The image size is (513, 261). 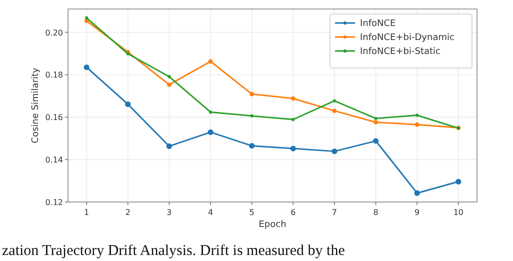 What do you see at coordinates (54, 160) in the screenshot?
I see `y-tick-label: 0.14` at bounding box center [54, 160].